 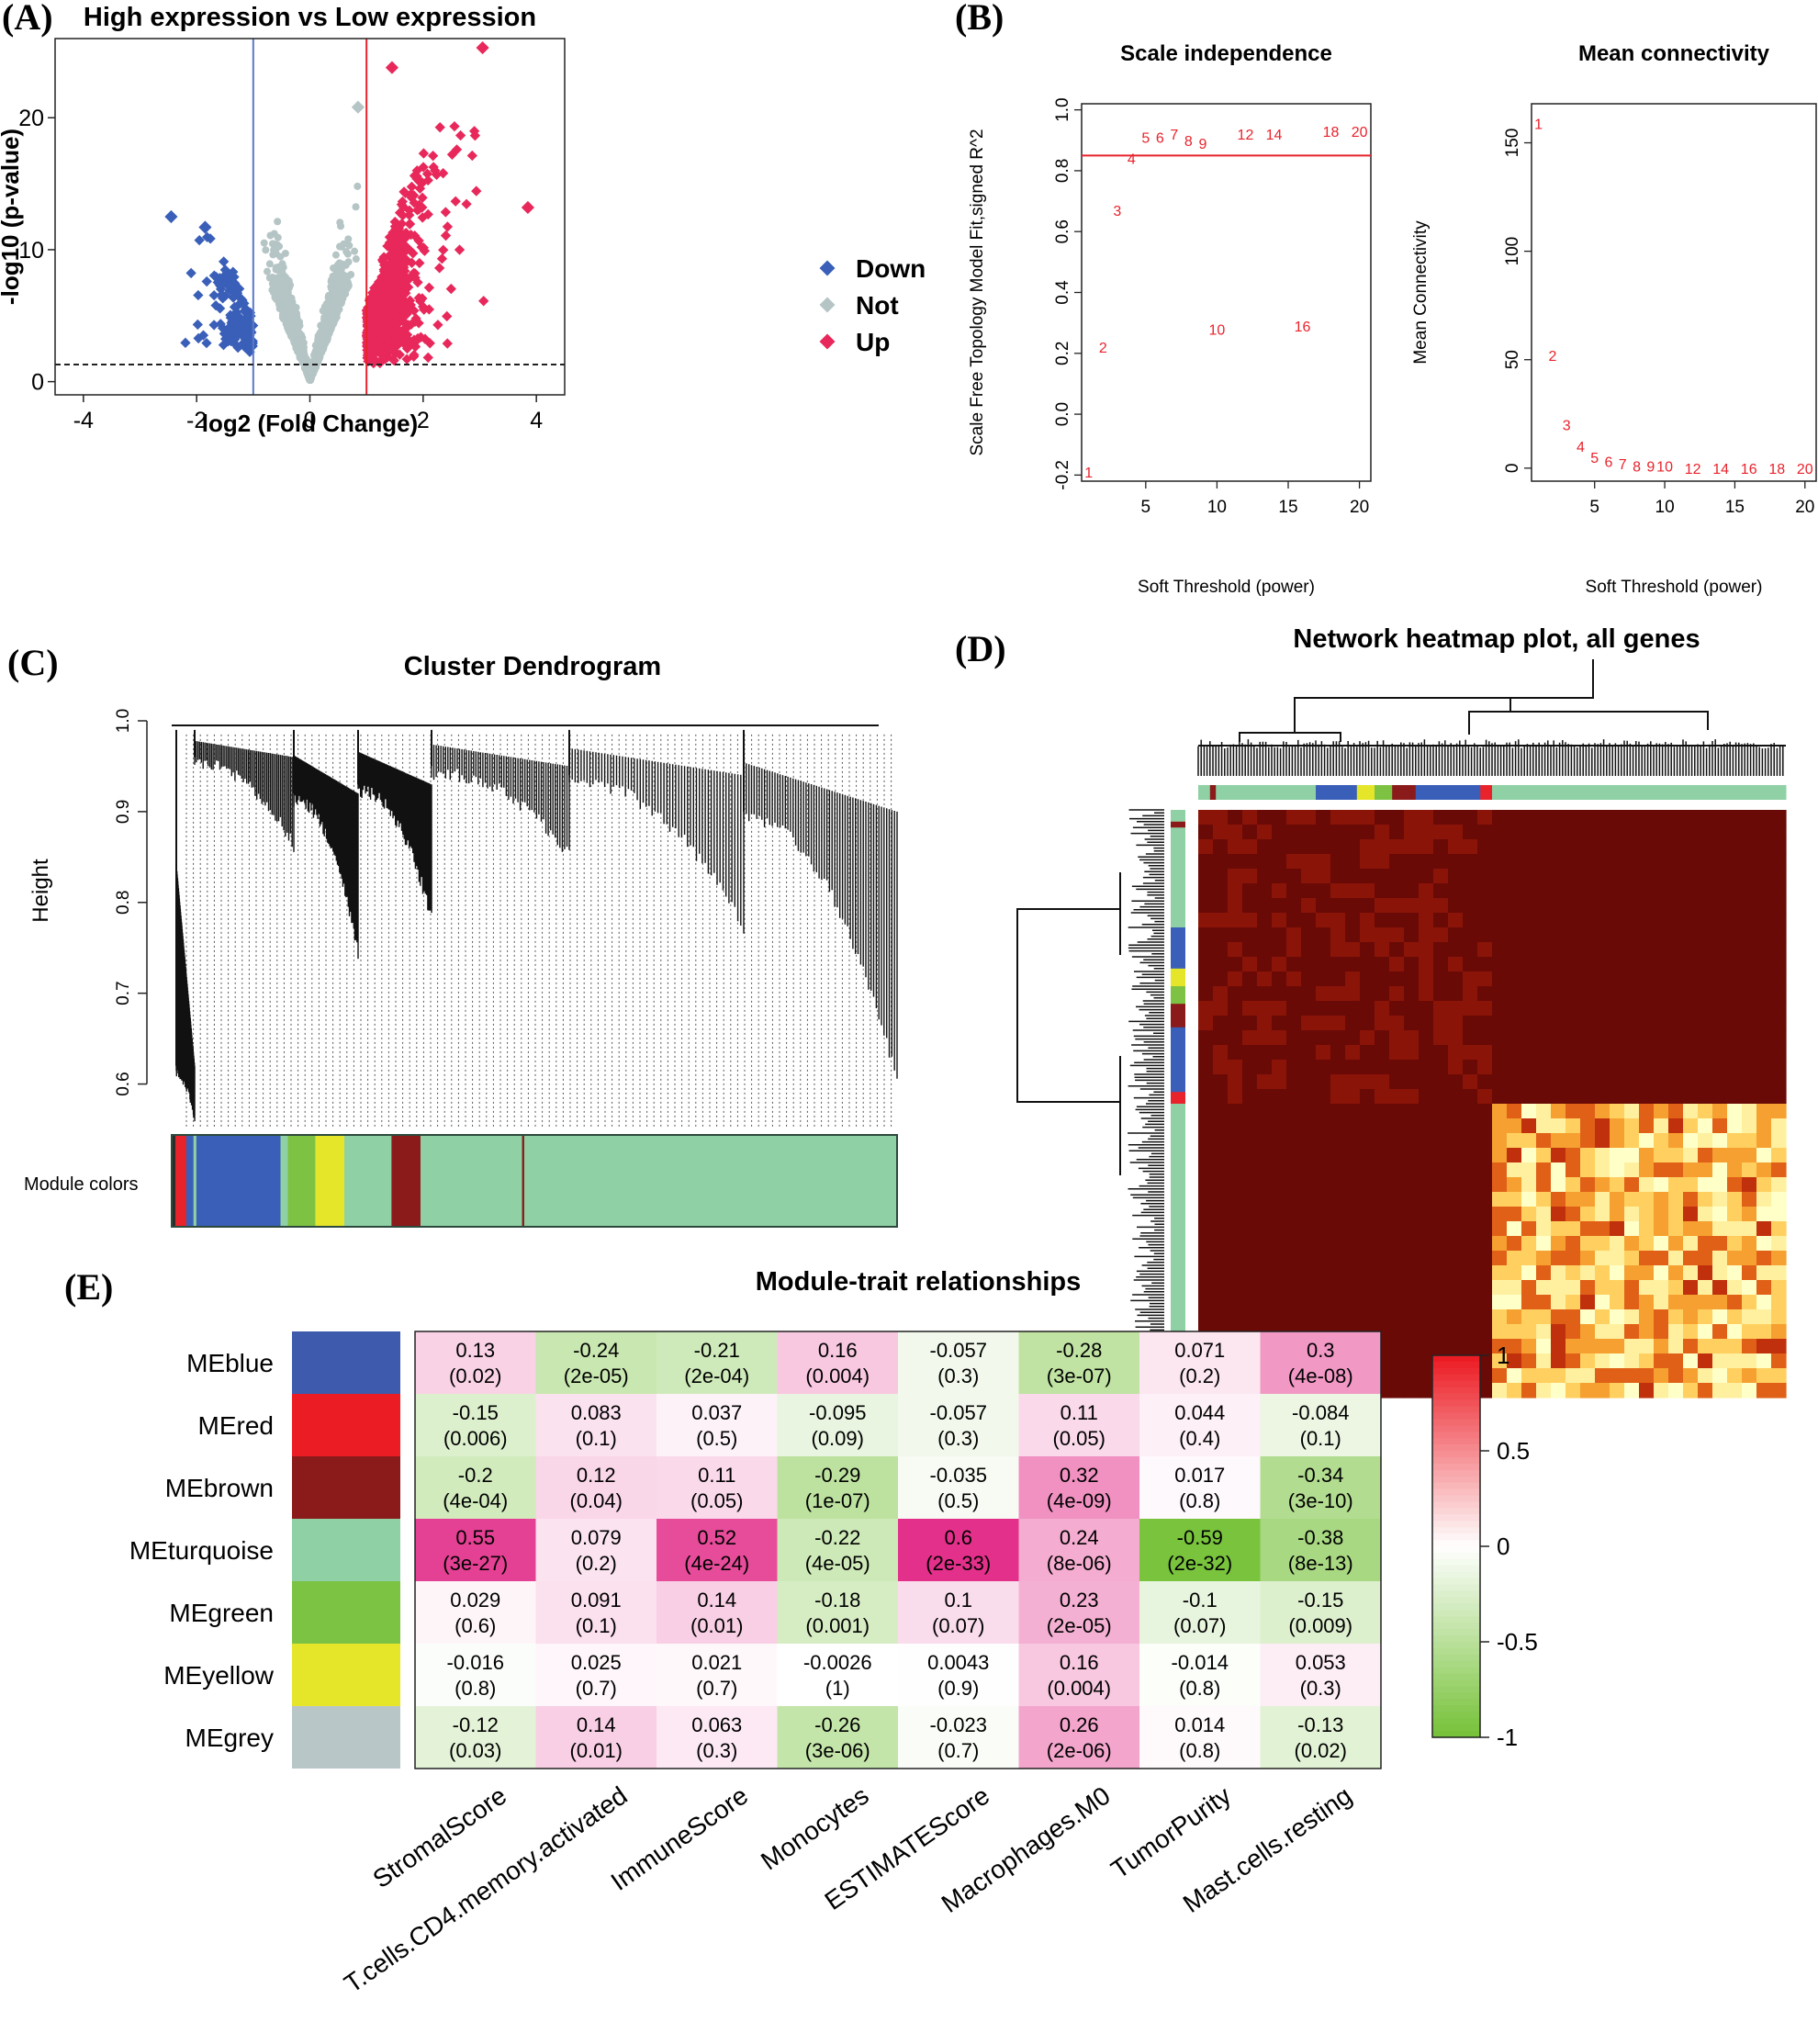 I want to click on left-module-strip, so click(x=1178, y=948).